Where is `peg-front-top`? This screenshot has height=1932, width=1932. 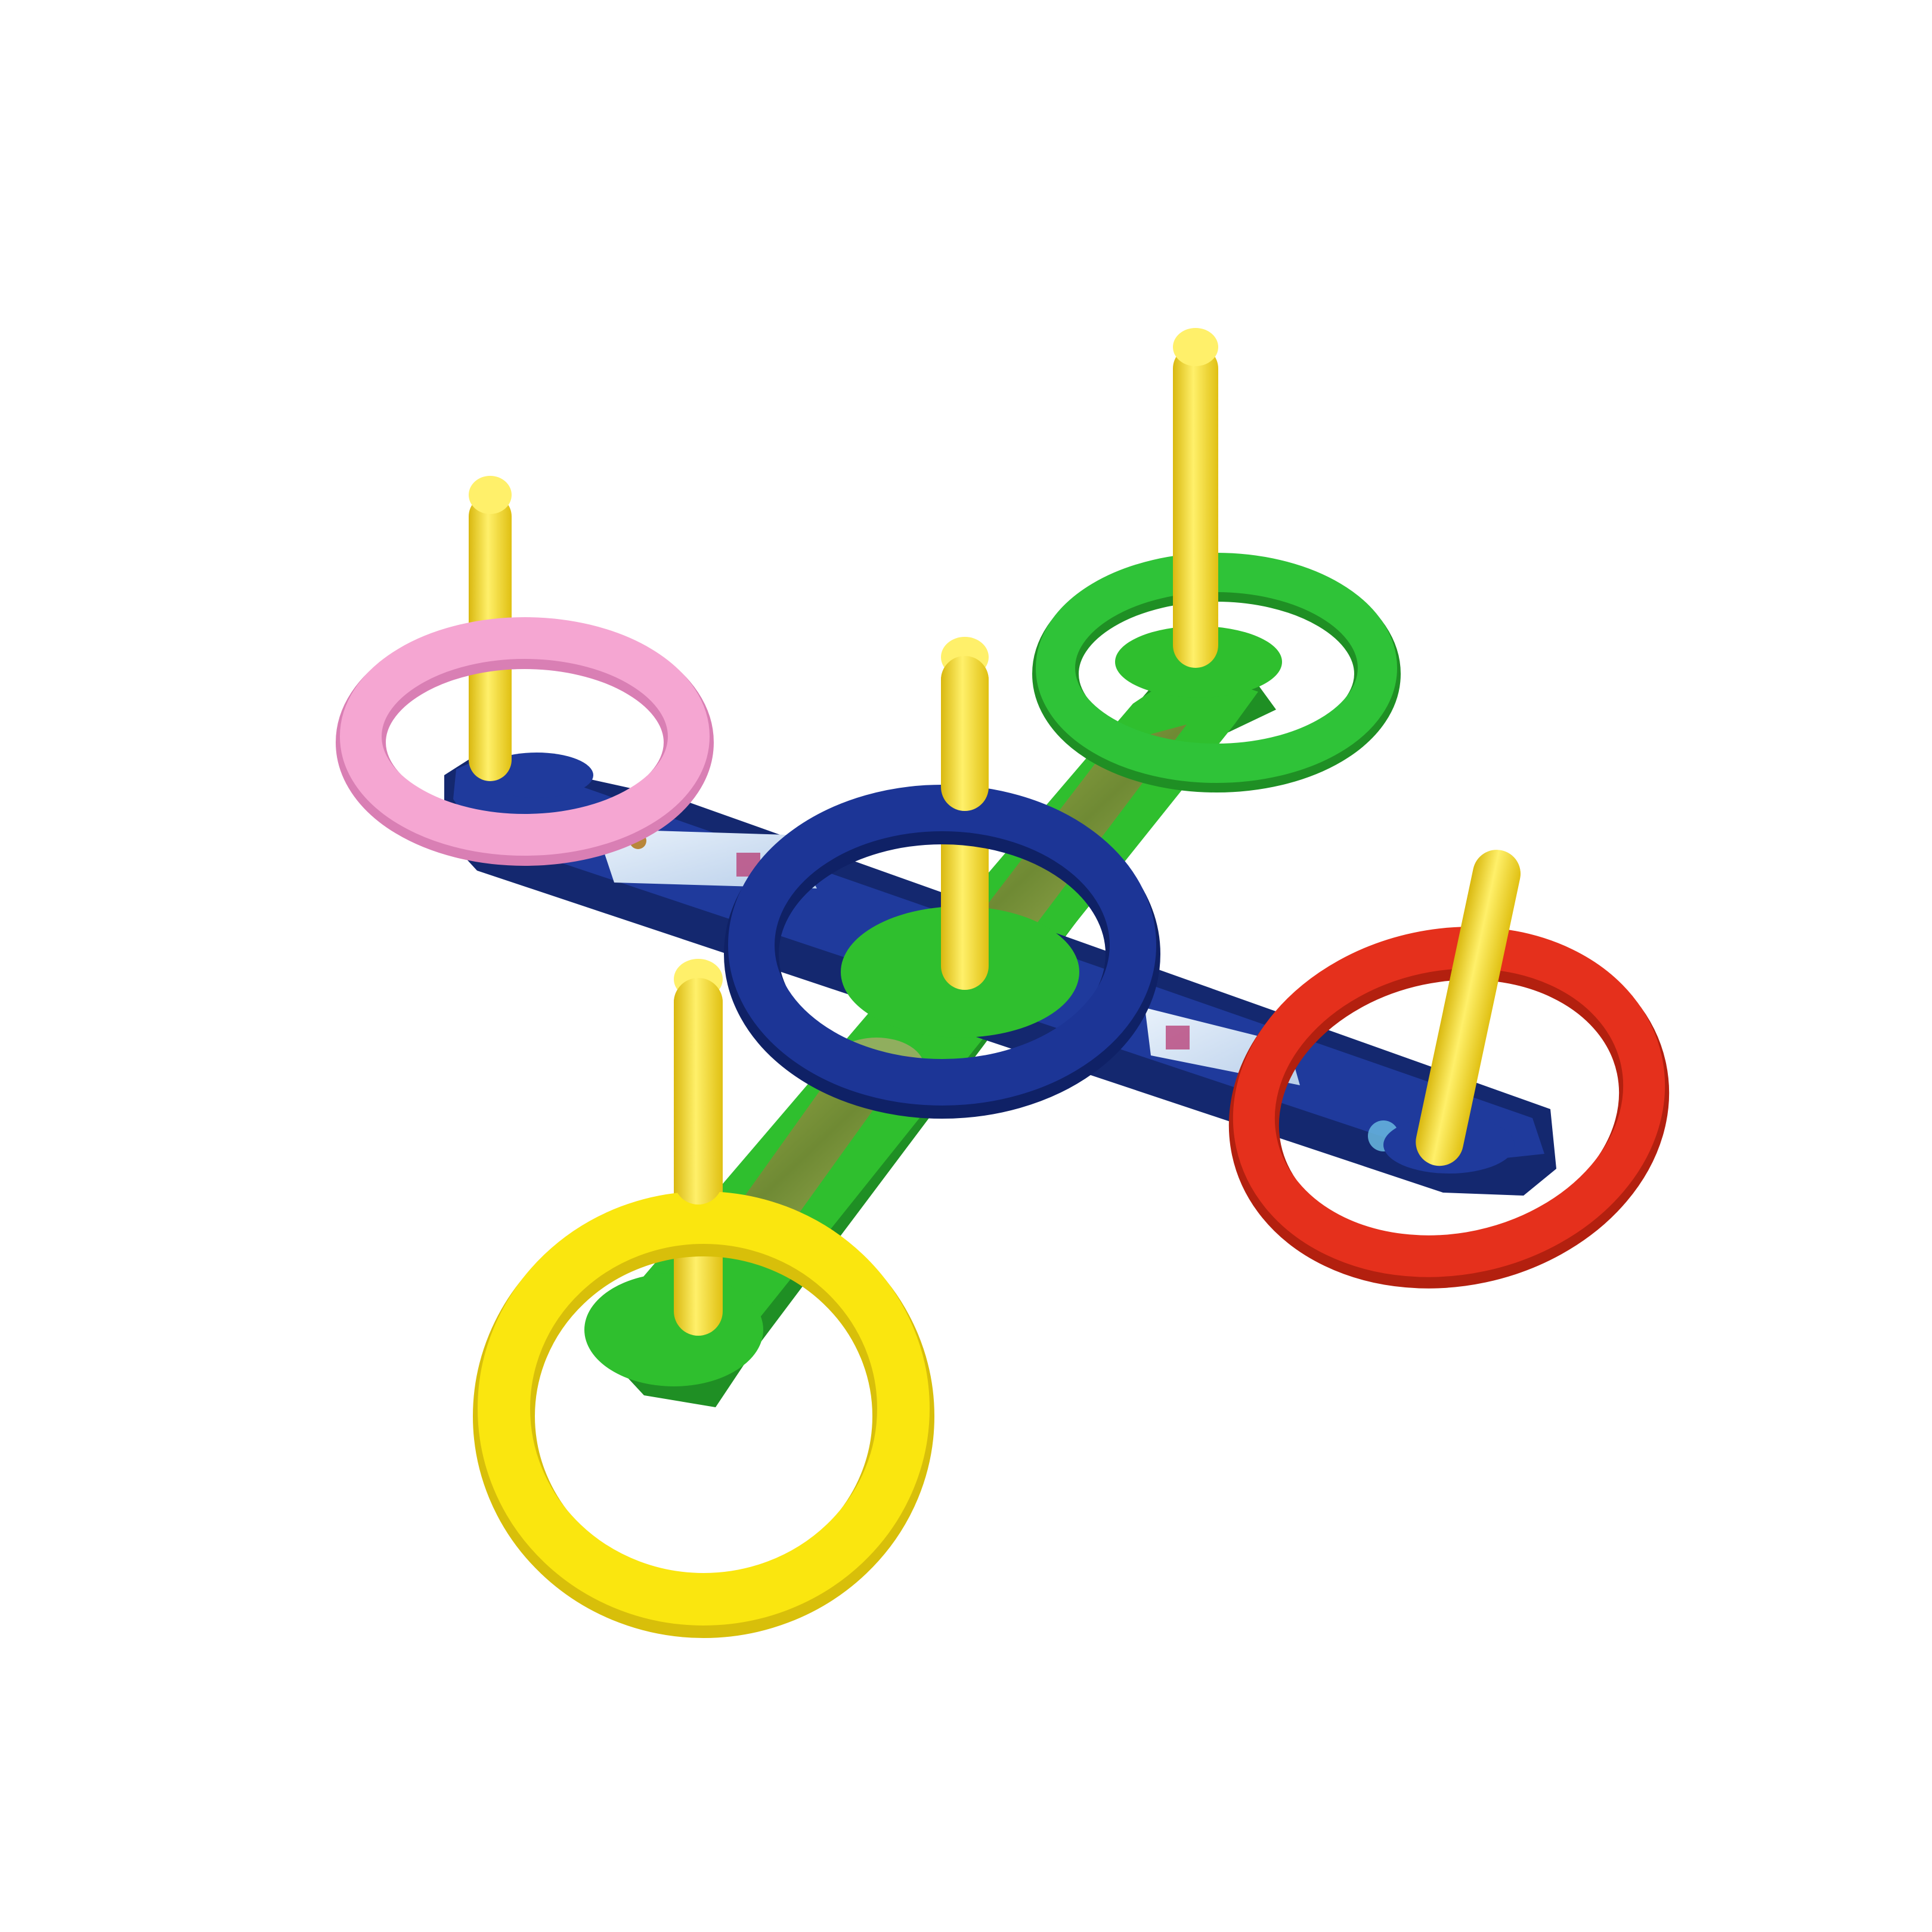 peg-front-top is located at coordinates (699, 1092).